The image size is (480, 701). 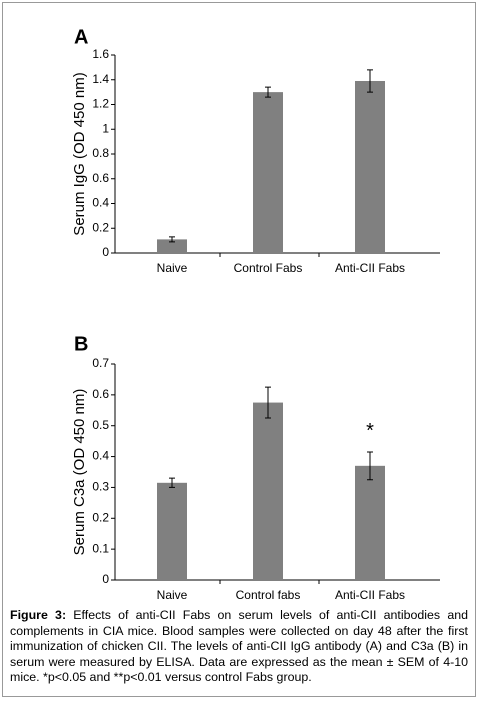 What do you see at coordinates (79, 153) in the screenshot?
I see `y-axis-label: Serum IgG (OD 450 nm)` at bounding box center [79, 153].